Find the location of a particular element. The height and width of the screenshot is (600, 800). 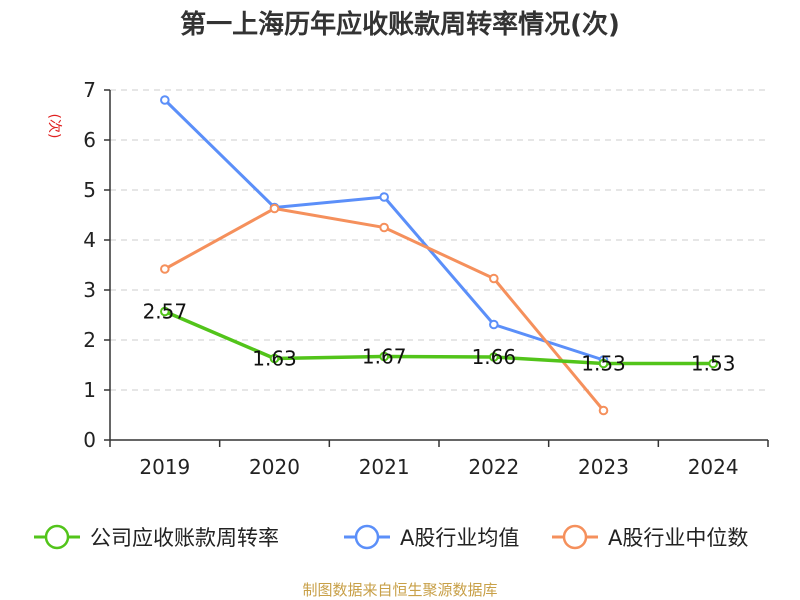

legend-label: A股行业中位数 is located at coordinates (678, 538).